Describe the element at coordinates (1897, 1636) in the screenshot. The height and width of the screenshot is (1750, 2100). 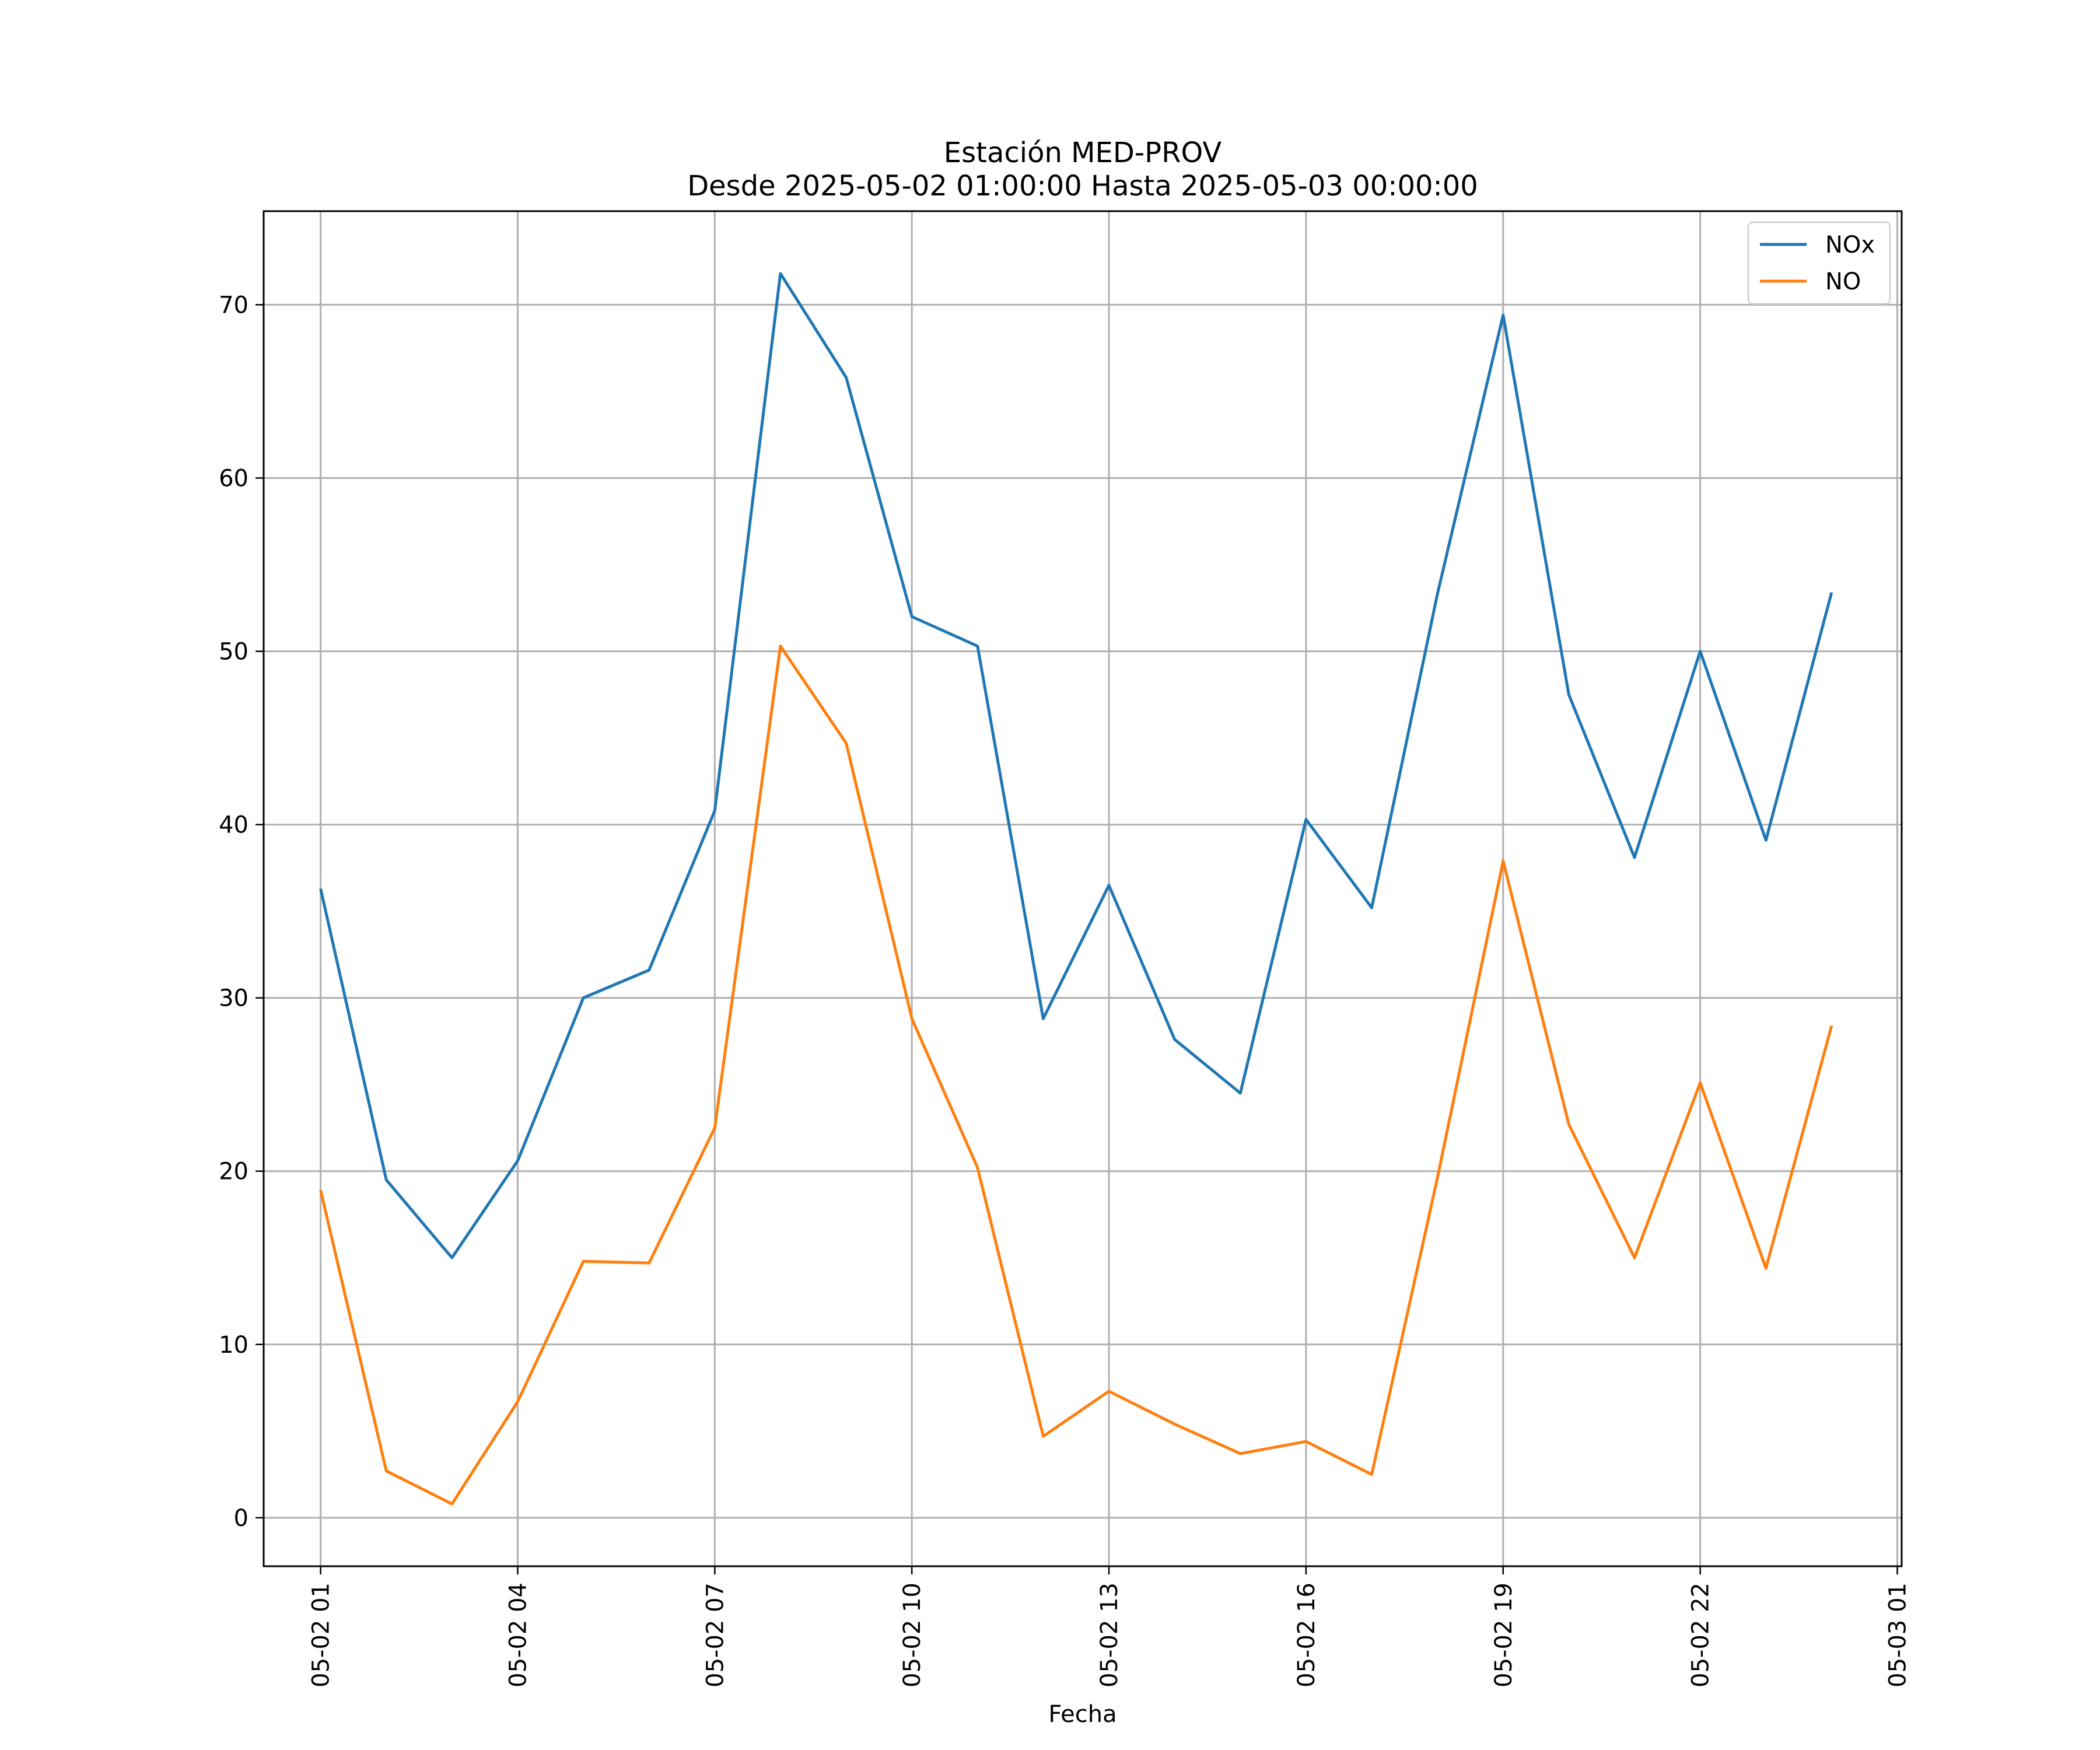
I see `x-tick-label: 05-03 01` at that location.